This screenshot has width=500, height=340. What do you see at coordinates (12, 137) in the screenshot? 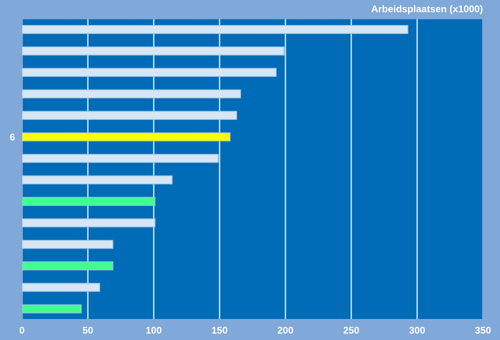
I see `y-tick-label: 6` at bounding box center [12, 137].